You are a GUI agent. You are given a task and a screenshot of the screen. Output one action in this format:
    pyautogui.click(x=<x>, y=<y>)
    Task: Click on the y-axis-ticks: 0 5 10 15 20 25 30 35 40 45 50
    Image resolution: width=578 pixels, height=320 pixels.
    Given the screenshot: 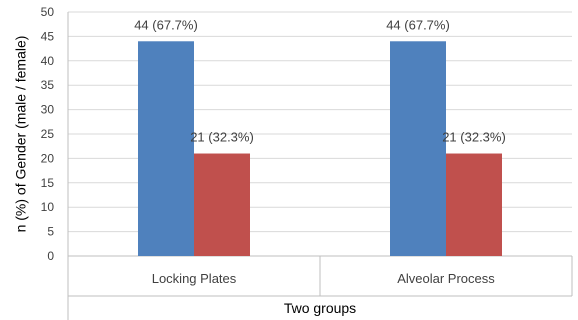 What is the action you would take?
    pyautogui.click(x=48, y=134)
    